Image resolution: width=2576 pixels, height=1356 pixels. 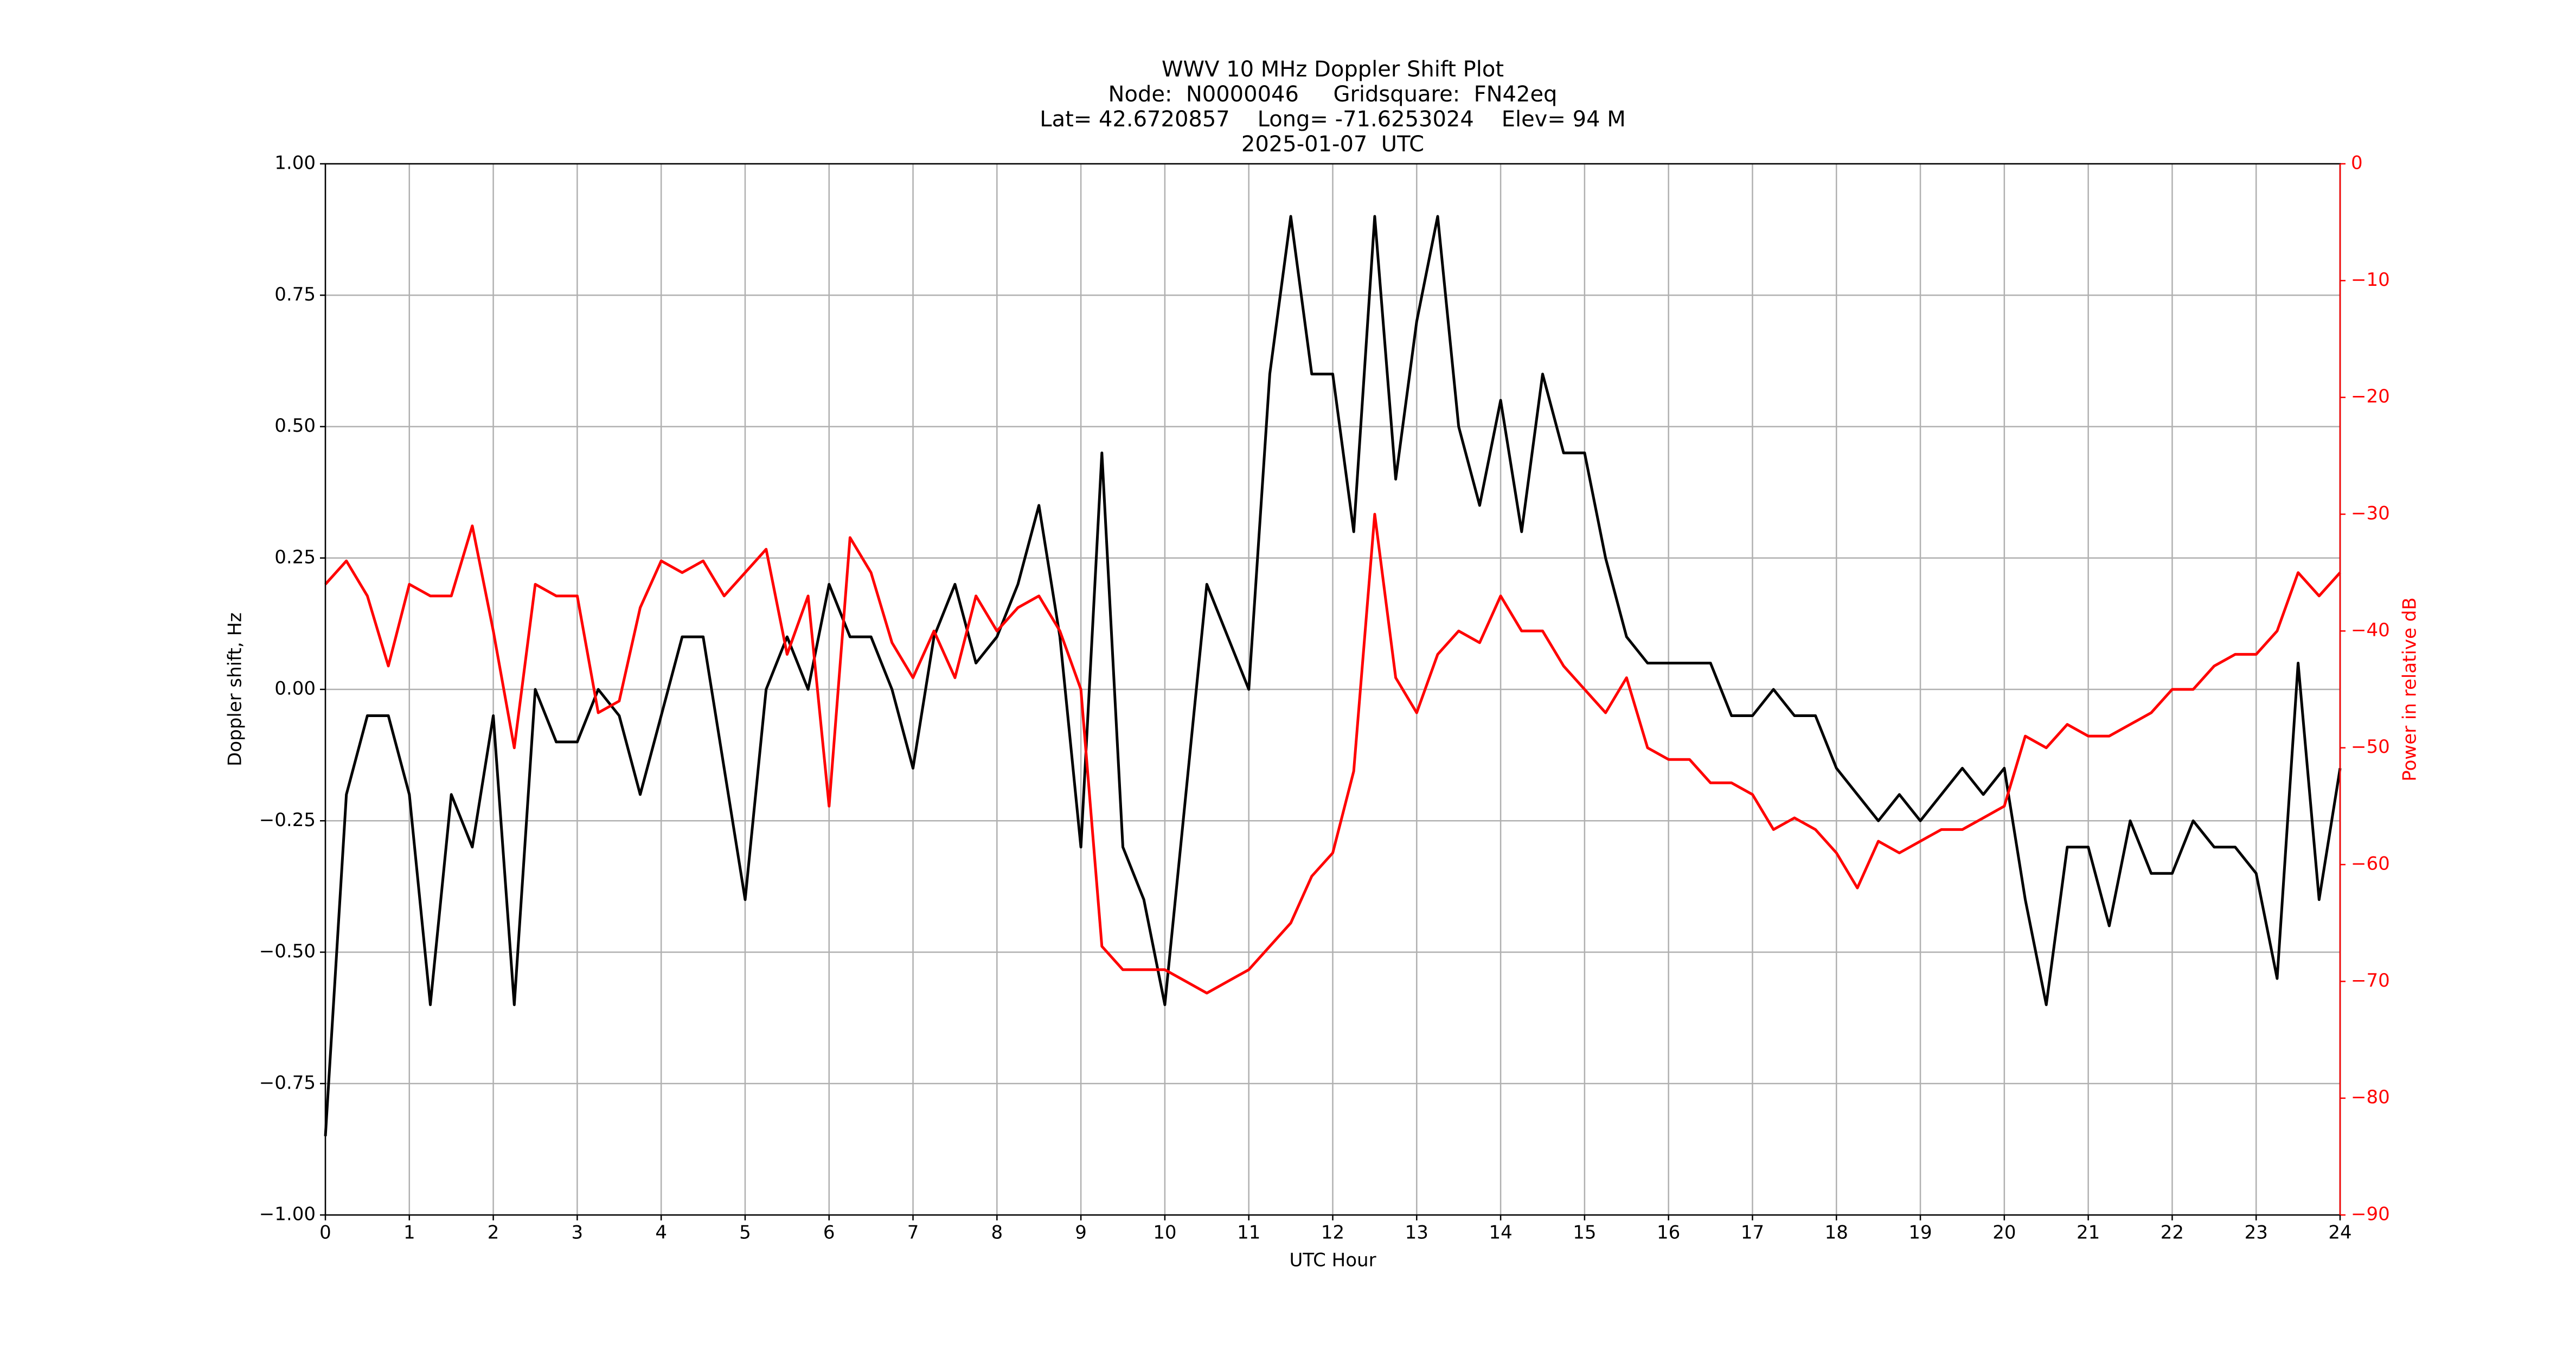 What do you see at coordinates (1164, 1233) in the screenshot?
I see `x-tick-label: 10` at bounding box center [1164, 1233].